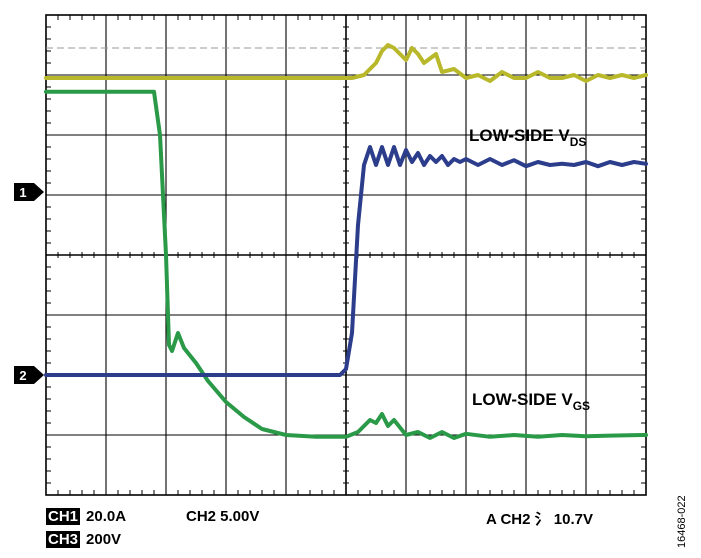 This screenshot has height=558, width=701. I want to click on ch3-readout: CH3 200V, so click(83, 539).